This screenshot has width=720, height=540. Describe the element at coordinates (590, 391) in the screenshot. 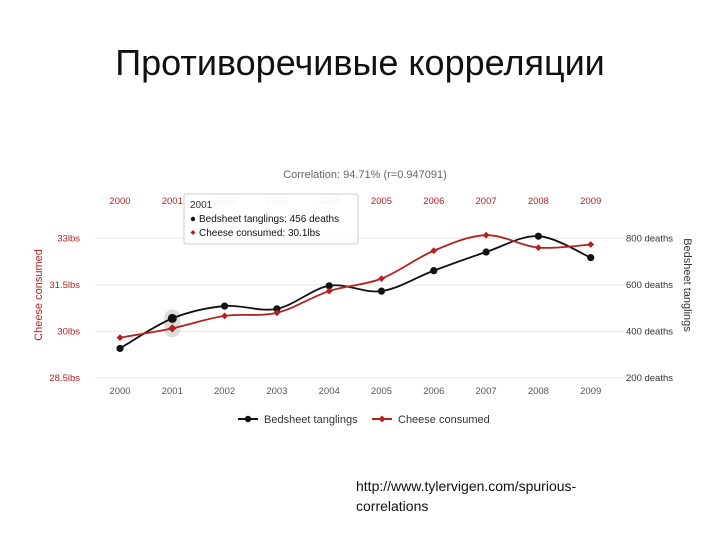

I see `x-tick-label: 2009` at that location.